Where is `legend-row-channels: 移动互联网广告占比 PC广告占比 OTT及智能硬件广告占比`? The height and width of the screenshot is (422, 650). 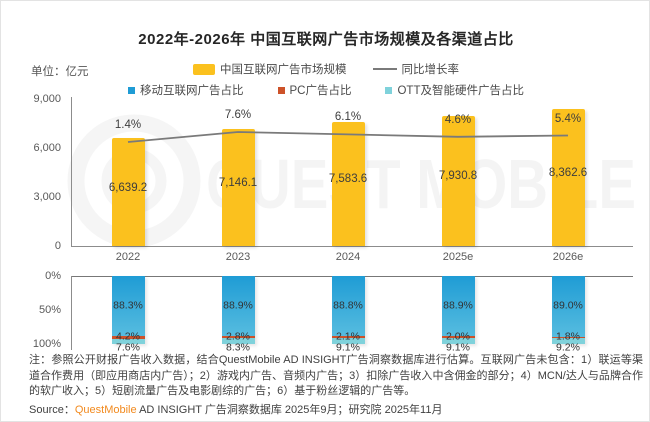 legend-row-channels: 移动互联网广告占比 PC广告占比 OTT及智能硬件广告占比 is located at coordinates (325, 90).